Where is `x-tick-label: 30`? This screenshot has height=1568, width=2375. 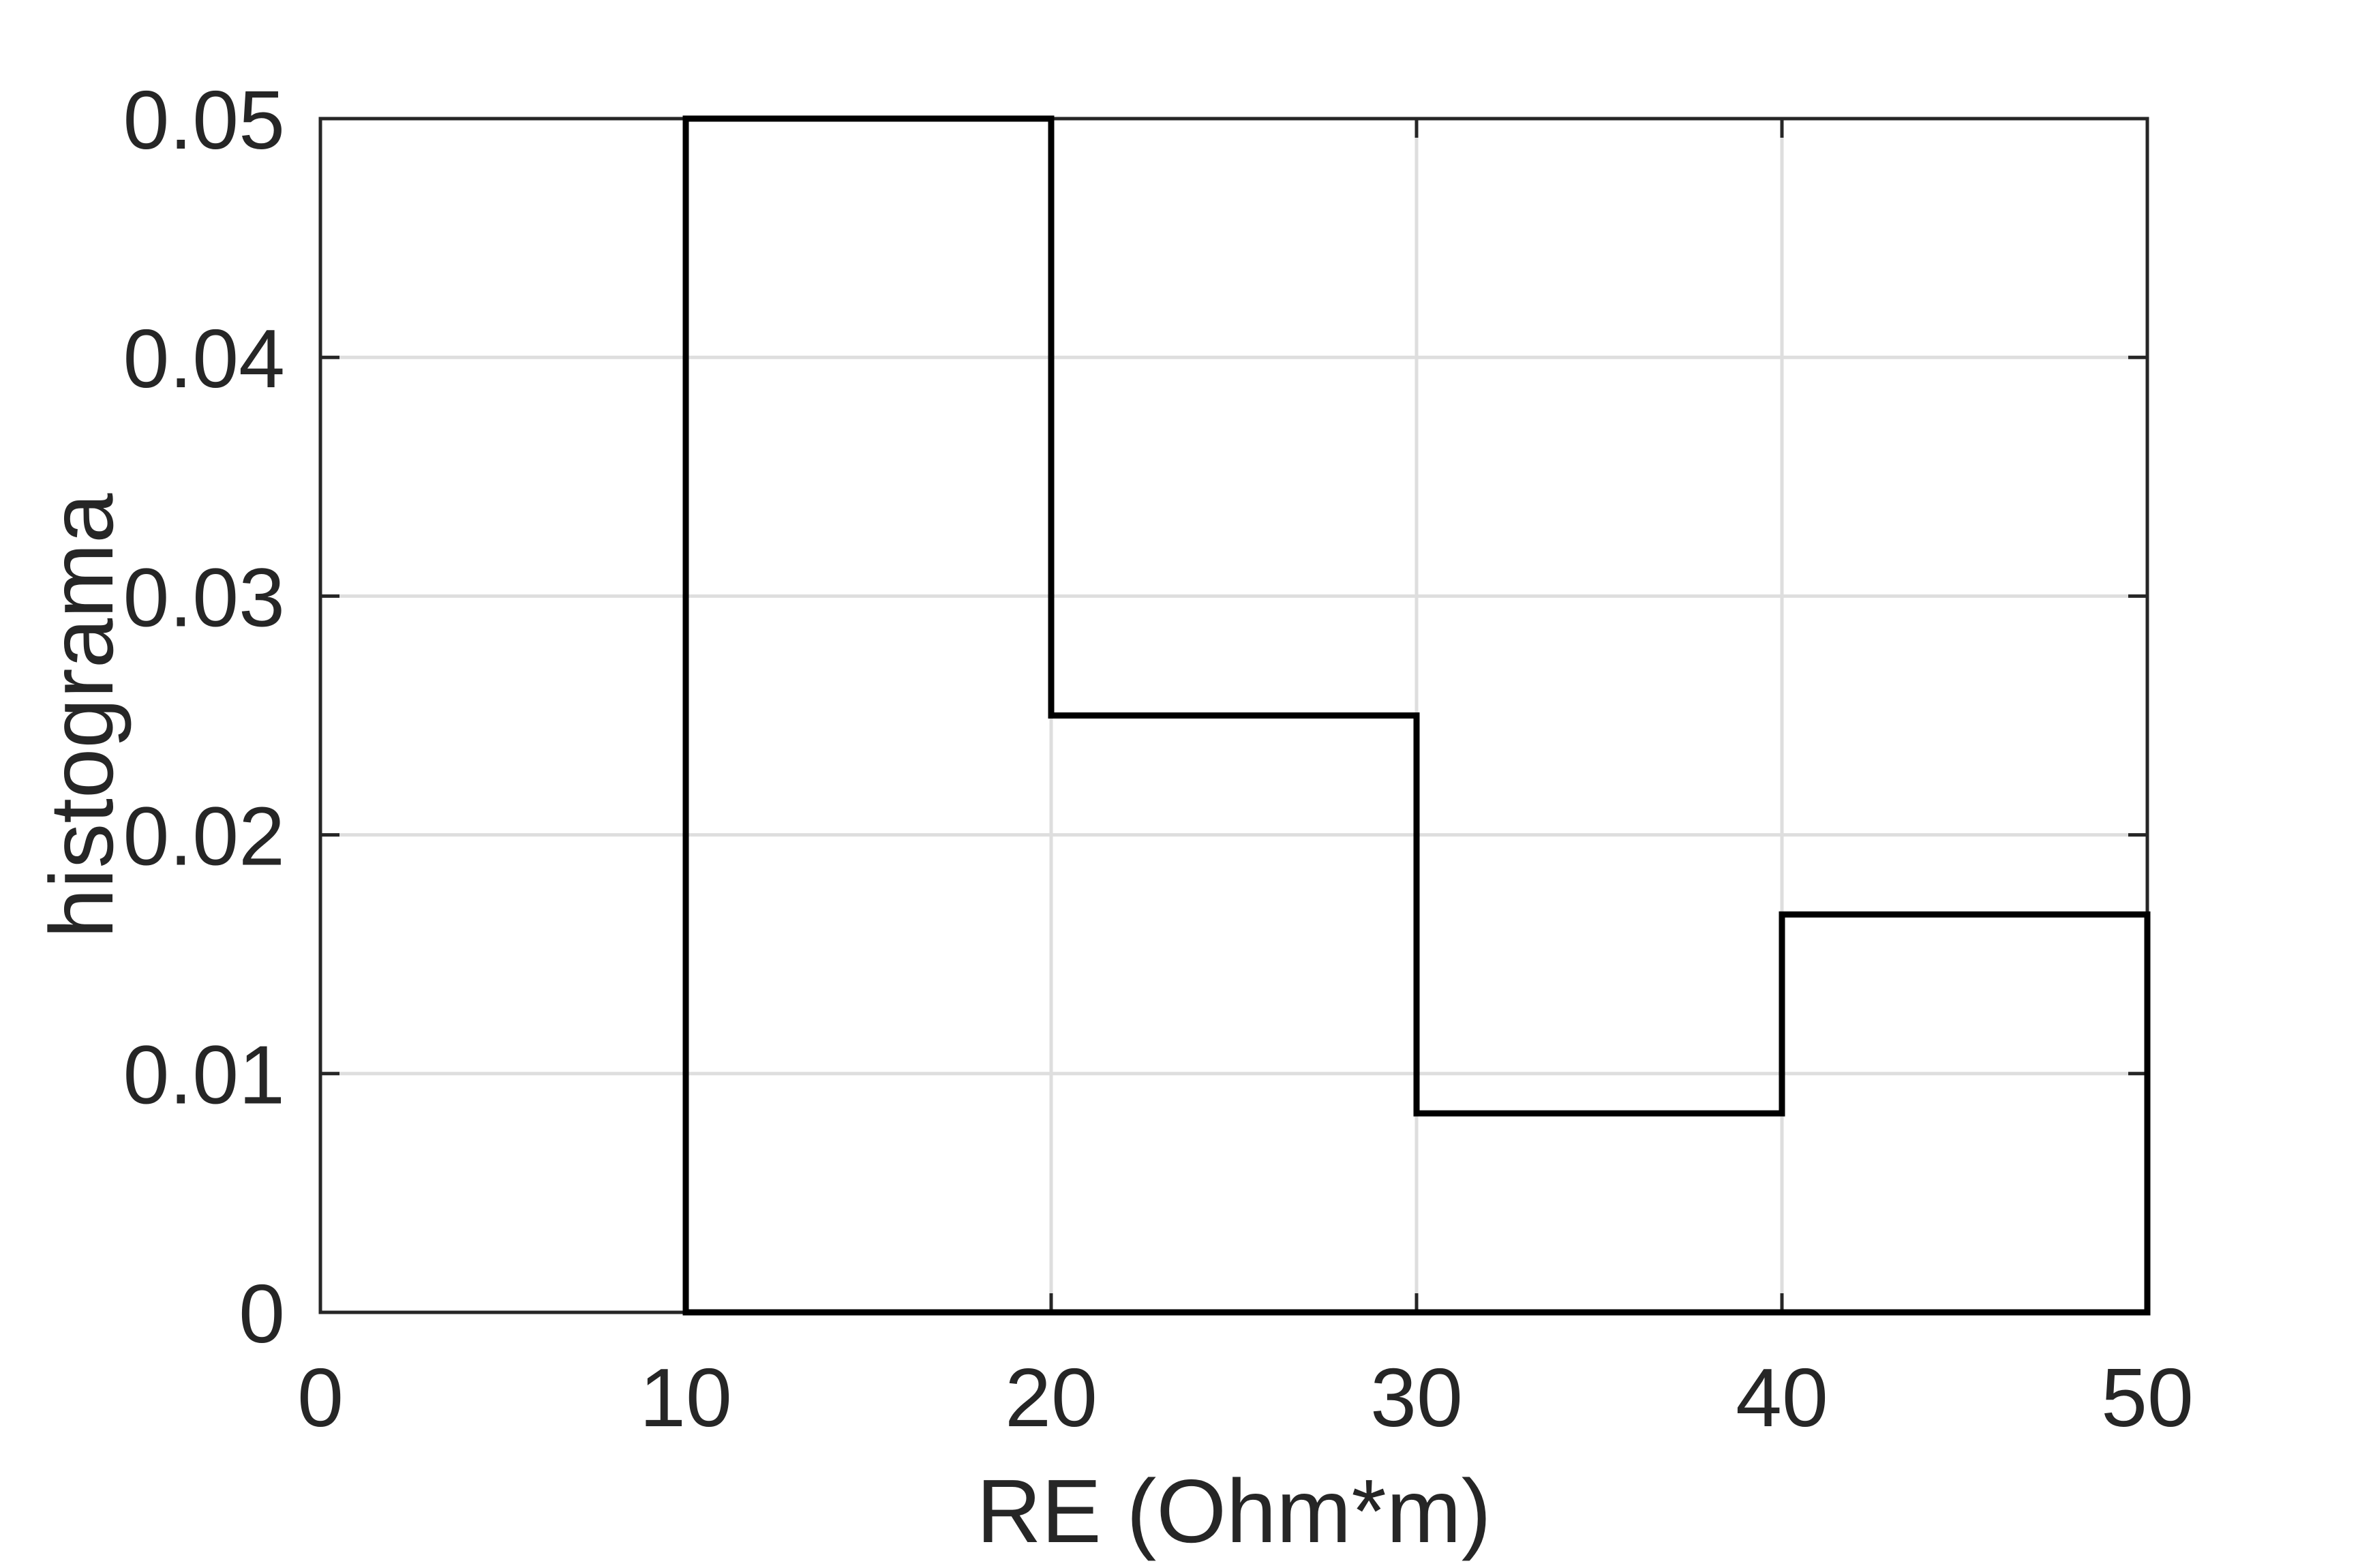 x-tick-label: 30 is located at coordinates (1417, 1397).